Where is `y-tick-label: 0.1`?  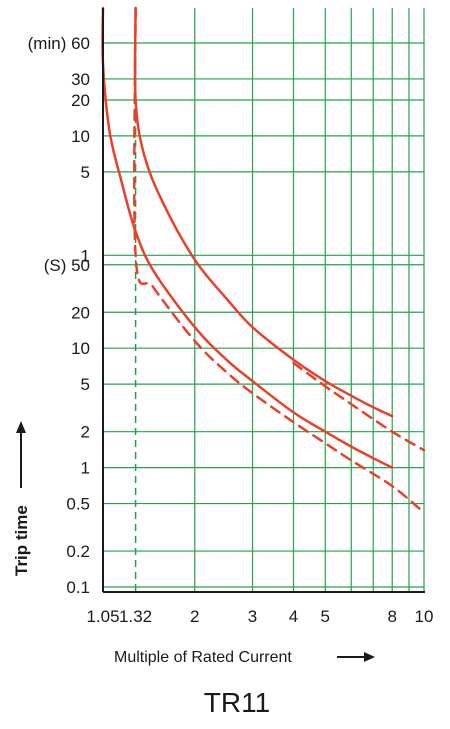 y-tick-label: 0.1 is located at coordinates (78, 587).